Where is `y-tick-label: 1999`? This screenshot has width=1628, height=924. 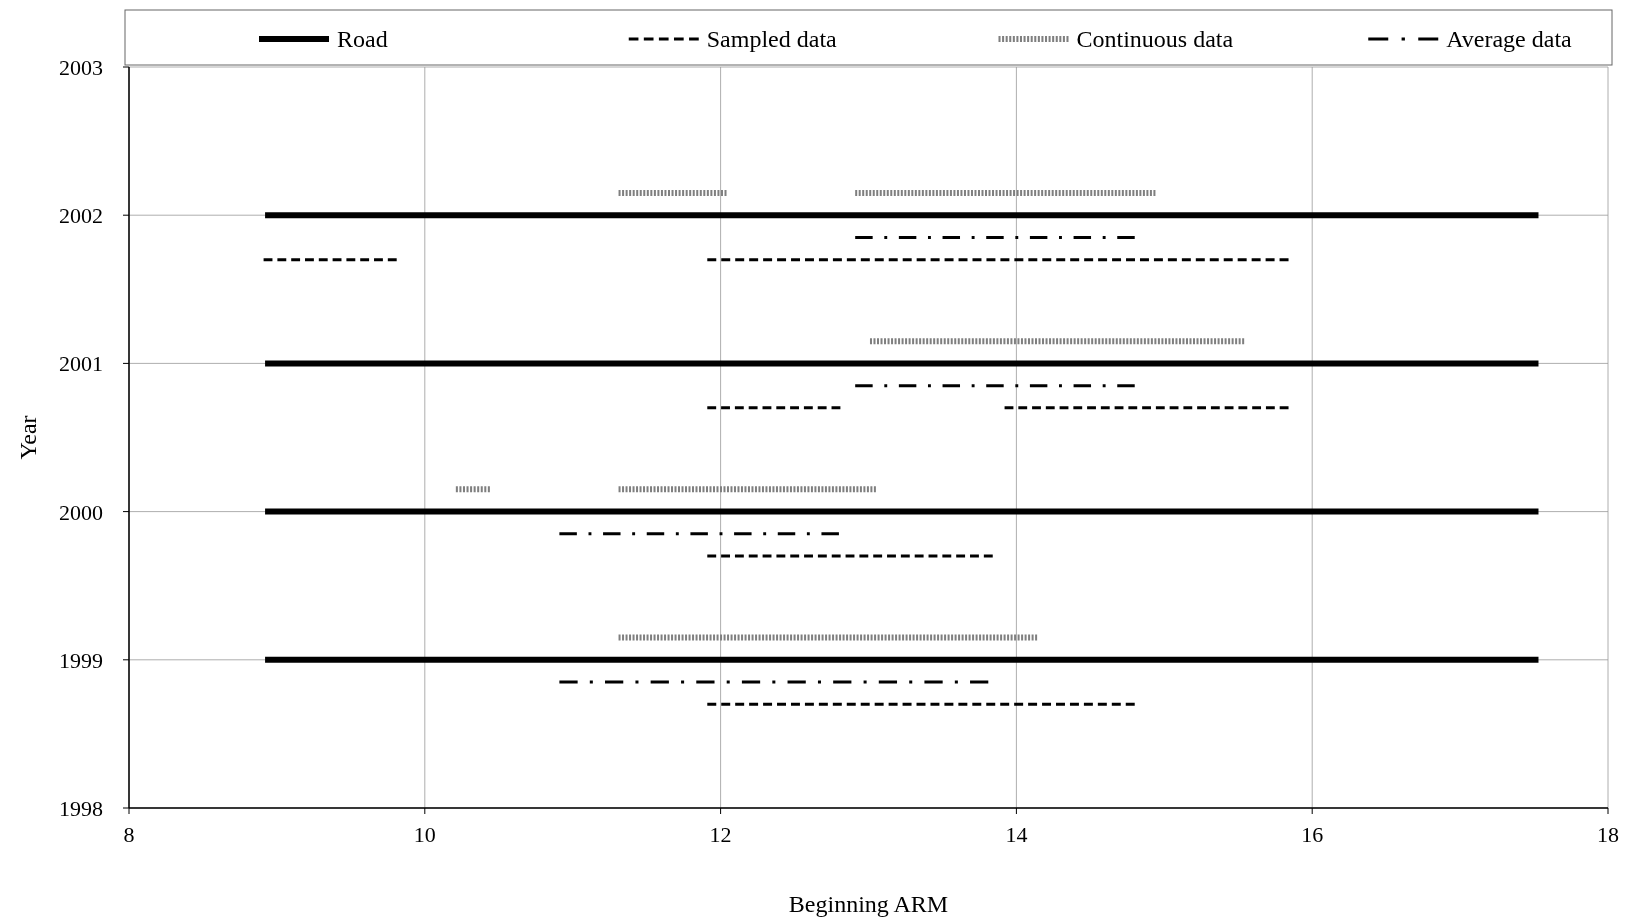
y-tick-label: 1999 is located at coordinates (81, 660).